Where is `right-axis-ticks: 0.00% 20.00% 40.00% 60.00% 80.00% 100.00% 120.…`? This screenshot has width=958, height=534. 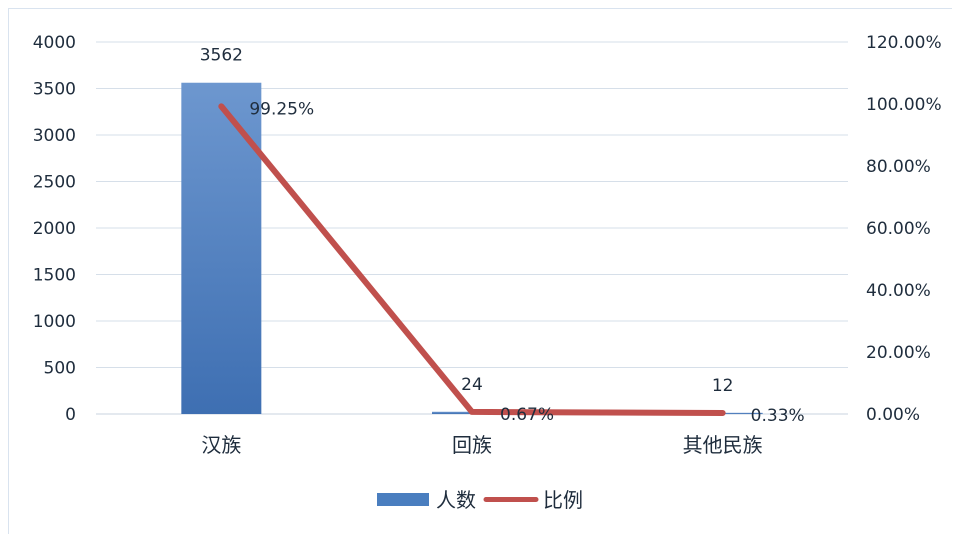 right-axis-ticks: 0.00% 20.00% 40.00% 60.00% 80.00% 100.00% 120.… is located at coordinates (904, 229).